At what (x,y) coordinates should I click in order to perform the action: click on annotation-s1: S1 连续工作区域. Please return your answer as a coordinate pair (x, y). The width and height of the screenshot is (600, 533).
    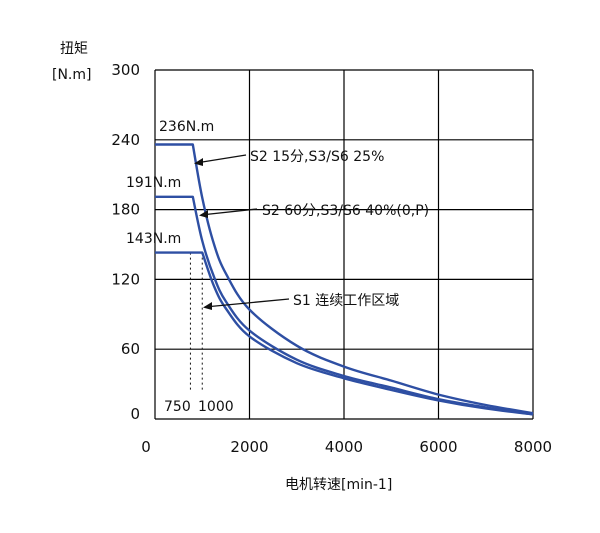
    Looking at the image, I should click on (301, 301).